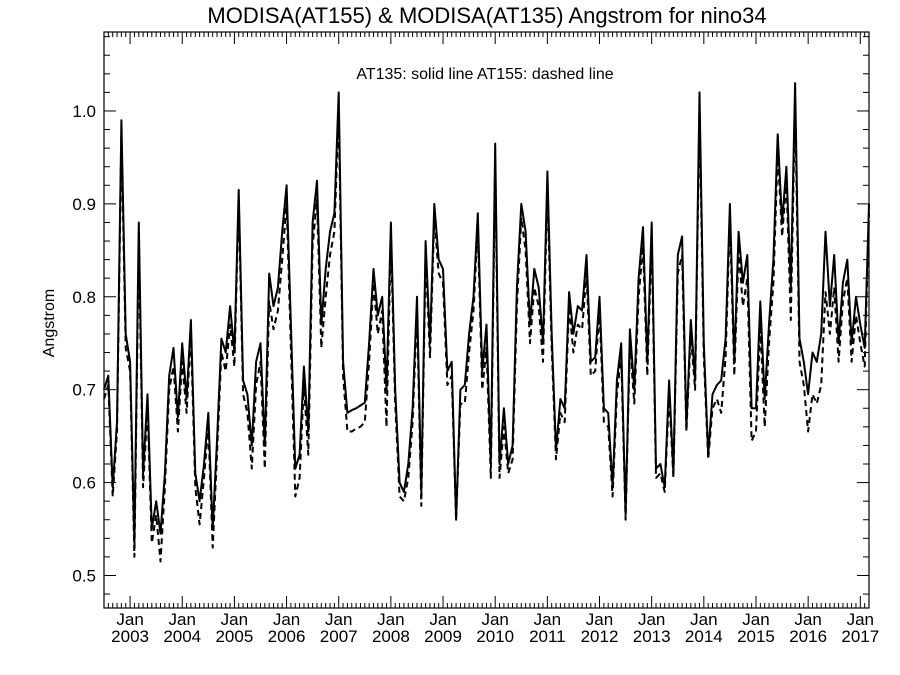  Describe the element at coordinates (84, 297) in the screenshot. I see `y-tick-label: 0.8` at that location.